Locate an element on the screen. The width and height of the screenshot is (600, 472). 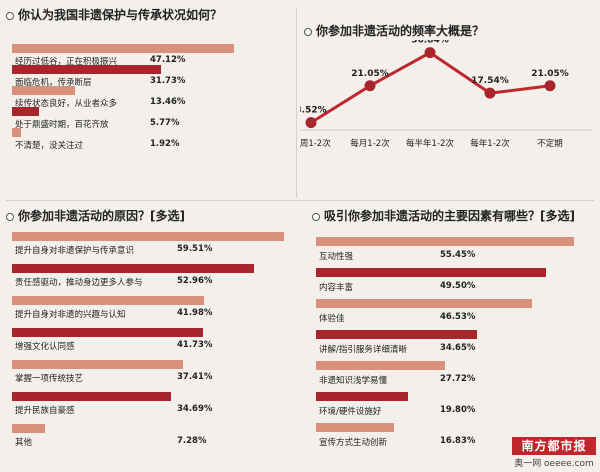
chart4-label-6: 宣传方式生动创新 is located at coordinates (353, 443).